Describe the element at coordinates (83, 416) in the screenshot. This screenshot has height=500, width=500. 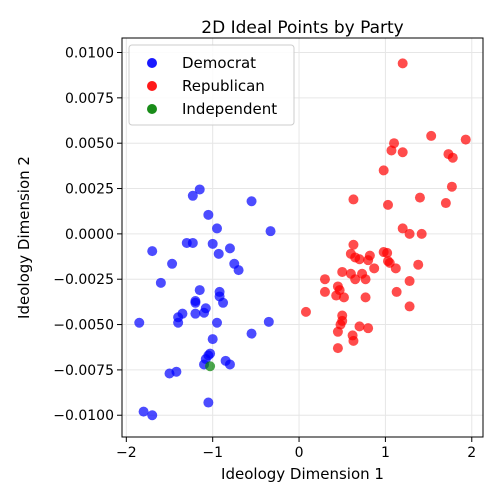
I see `y-tick-label: −0.0100` at that location.